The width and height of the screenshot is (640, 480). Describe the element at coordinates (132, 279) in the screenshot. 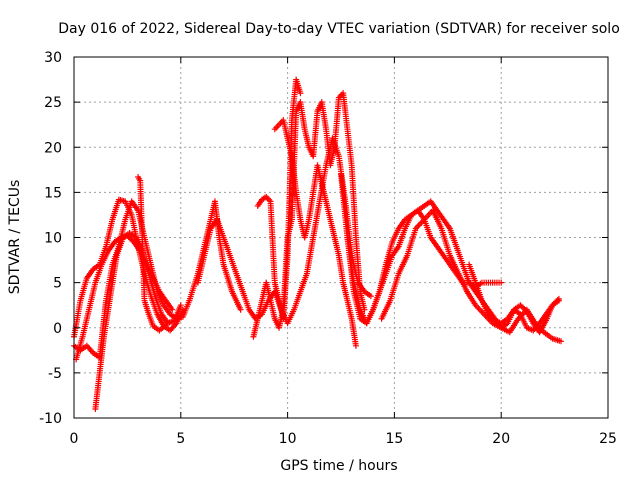

I see `series-arc-b` at that location.